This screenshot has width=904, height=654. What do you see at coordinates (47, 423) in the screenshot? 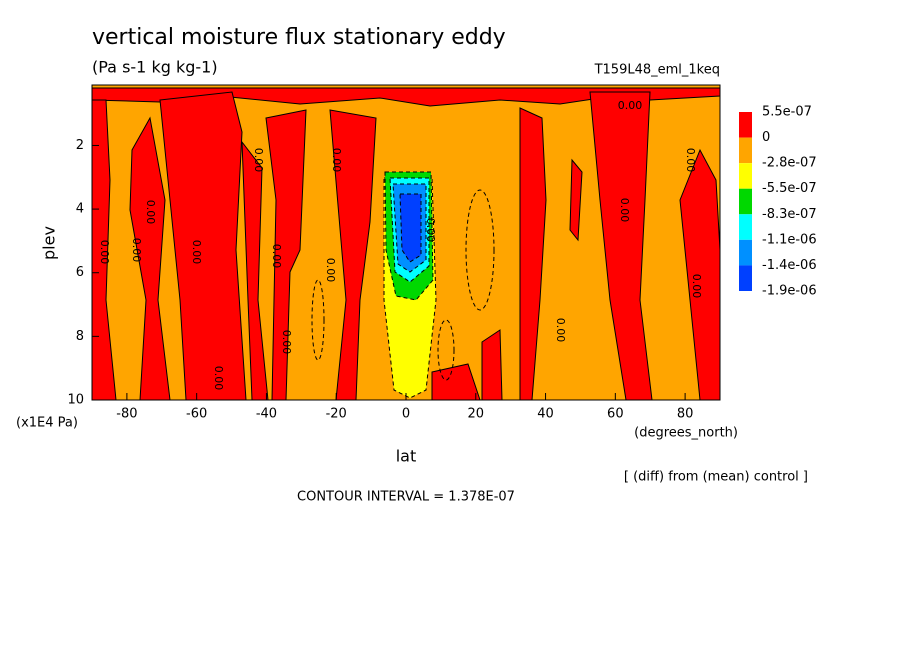
I see `y-units: (x1E4 Pa)` at bounding box center [47, 423].